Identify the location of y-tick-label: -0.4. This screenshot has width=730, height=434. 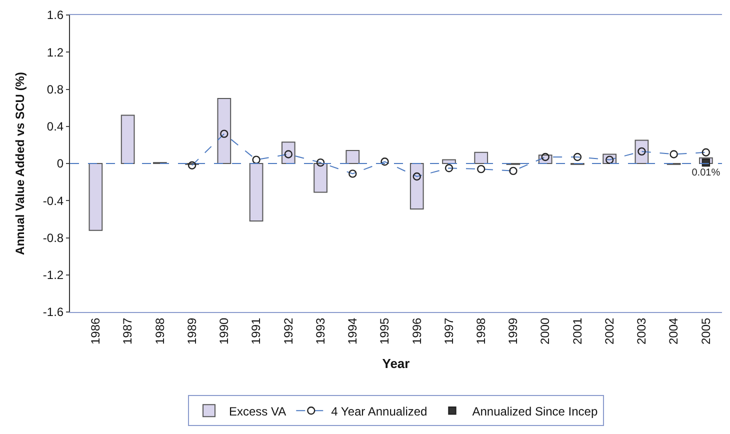
(53, 201).